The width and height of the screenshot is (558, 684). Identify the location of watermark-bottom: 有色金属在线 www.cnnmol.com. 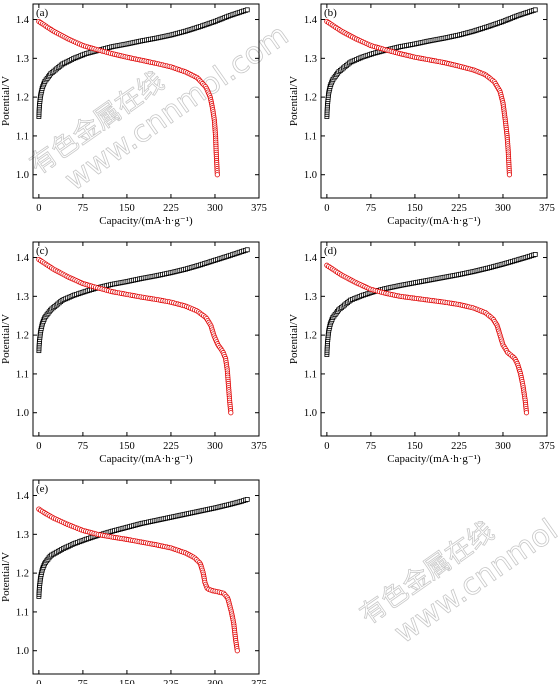
(456, 560).